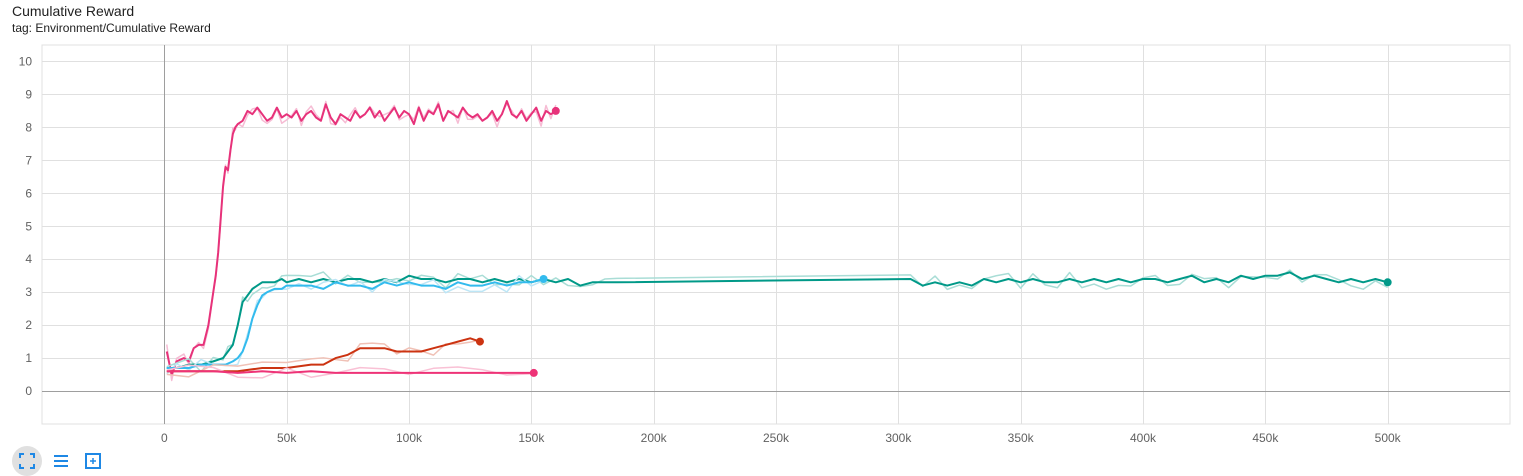  I want to click on x-tick-label: 50k, so click(287, 438).